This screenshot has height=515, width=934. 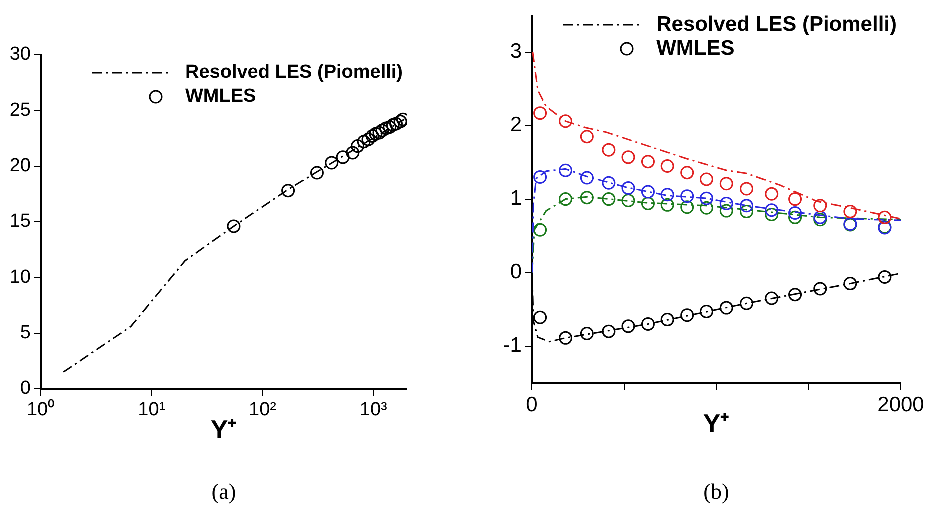 What do you see at coordinates (224, 491) in the screenshot?
I see `text: (a)` at bounding box center [224, 491].